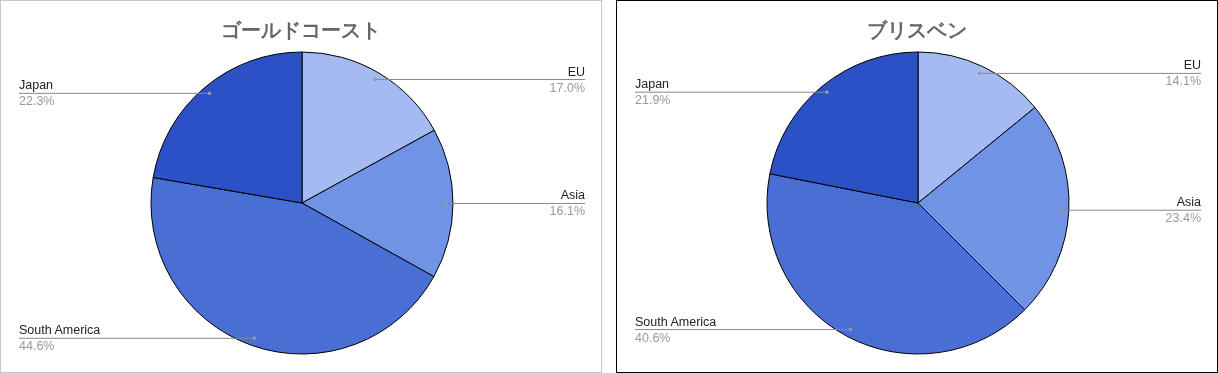  Describe the element at coordinates (917, 30) in the screenshot. I see `chart-title: ブリスベン` at that location.